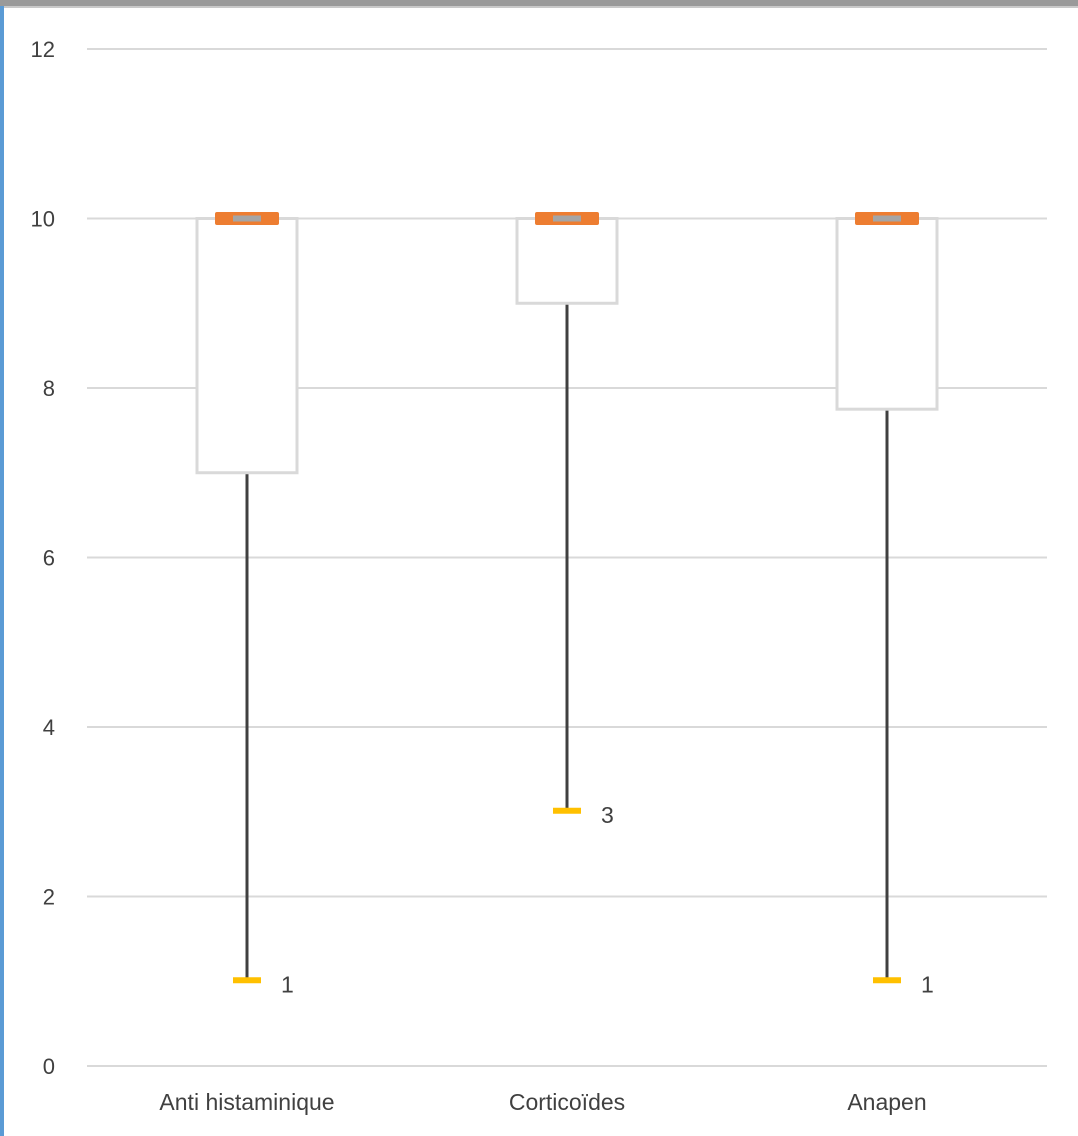 Image resolution: width=1078 pixels, height=1136 pixels. What do you see at coordinates (567, 261) in the screenshot?
I see `box-body-cortico-des` at bounding box center [567, 261].